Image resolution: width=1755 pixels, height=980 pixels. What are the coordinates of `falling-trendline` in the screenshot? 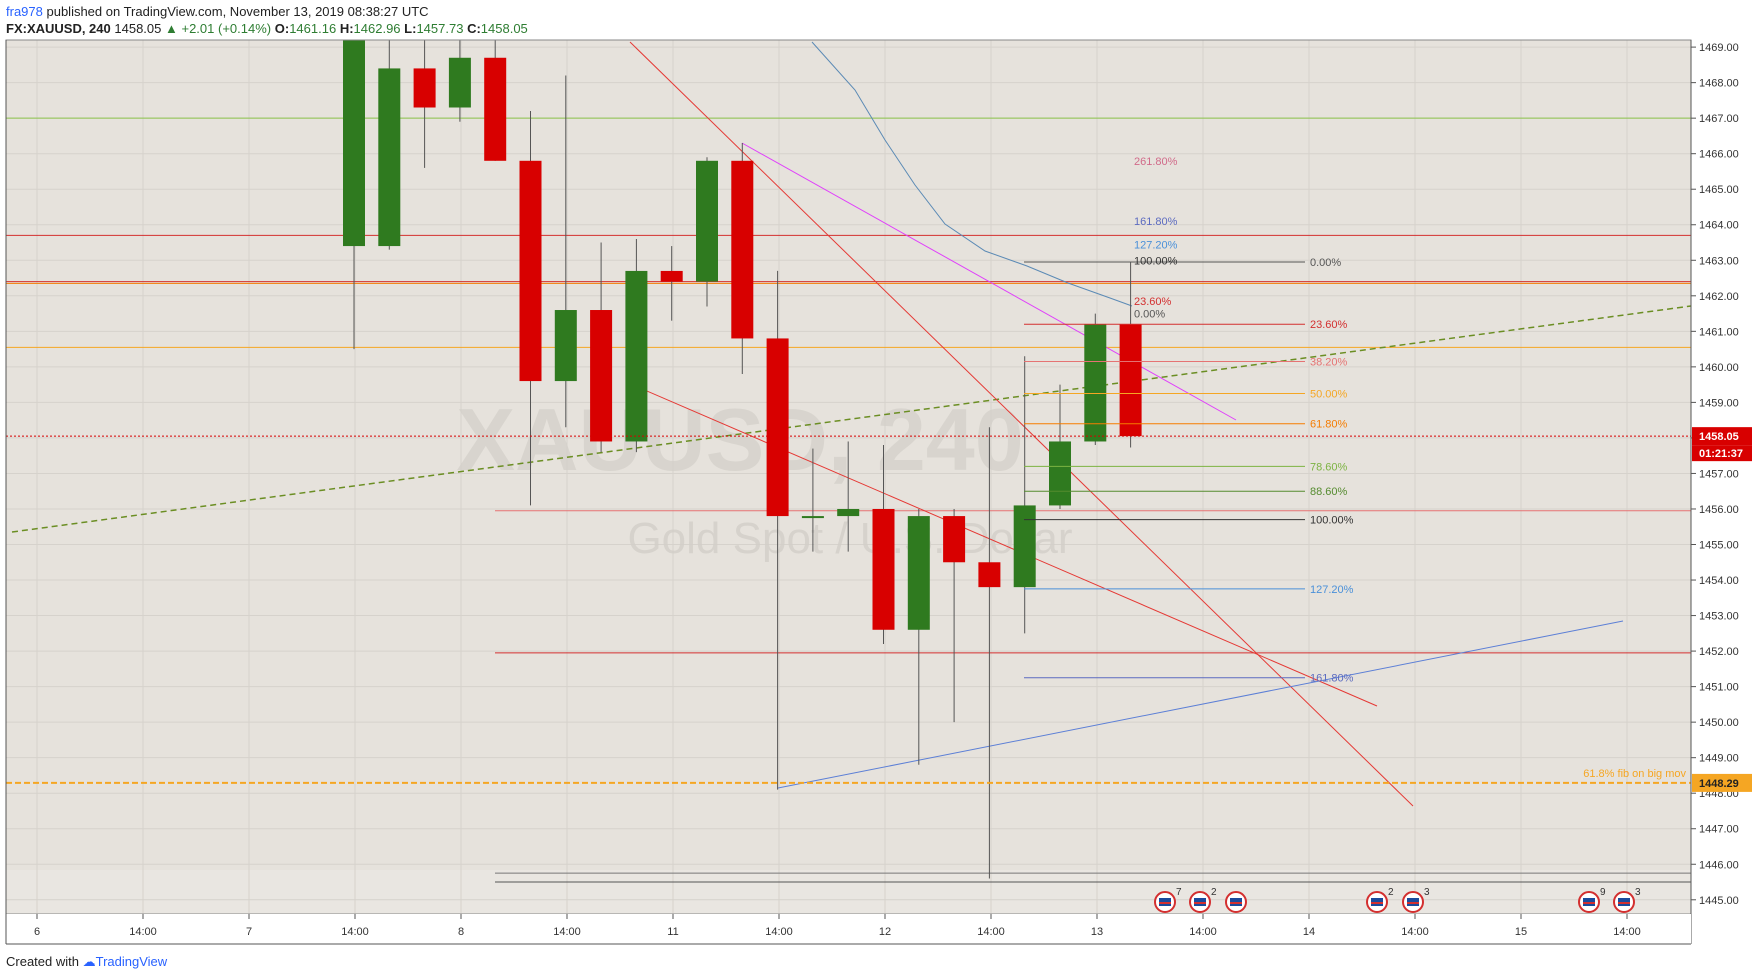 It's located at (1005, 545).